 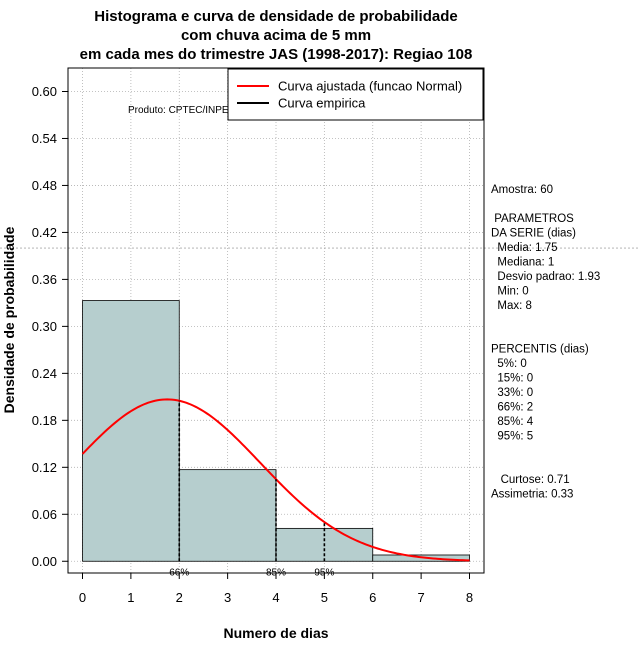 I want to click on stats-line: PARAMETROS, so click(x=532, y=219).